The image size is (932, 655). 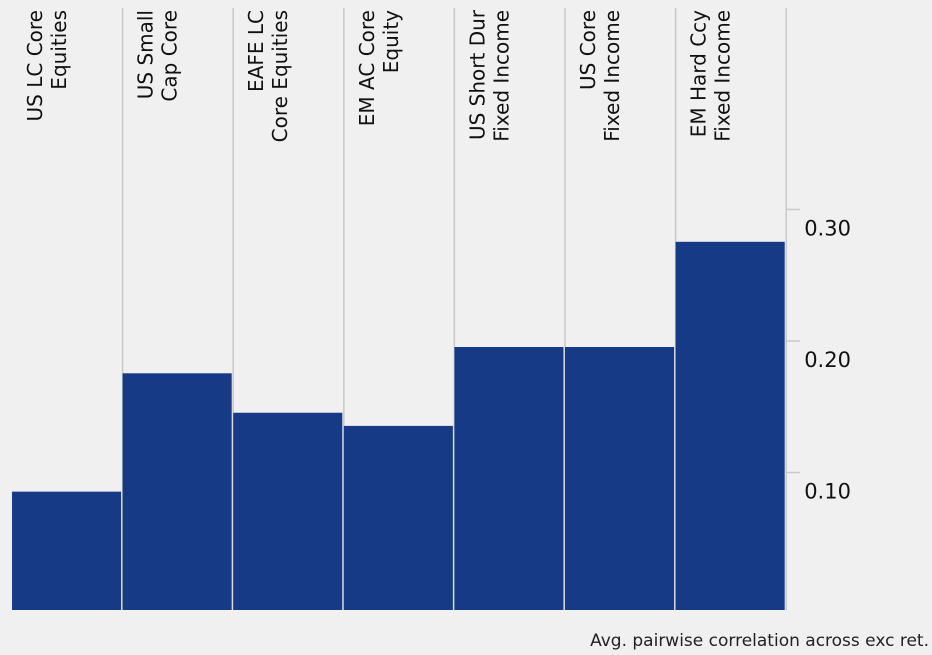 I want to click on category-label: US LC CoreEquities, so click(x=47, y=65).